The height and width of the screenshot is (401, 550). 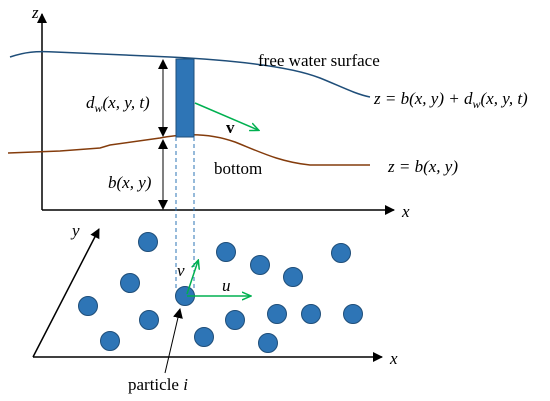 I want to click on particle-label: particle i, so click(x=158, y=384).